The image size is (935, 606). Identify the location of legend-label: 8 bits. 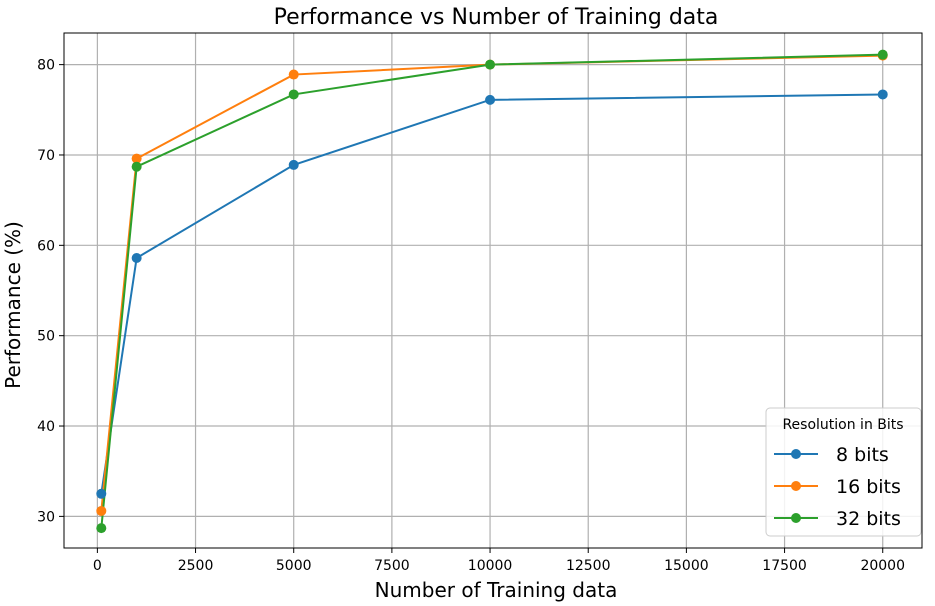
(862, 455).